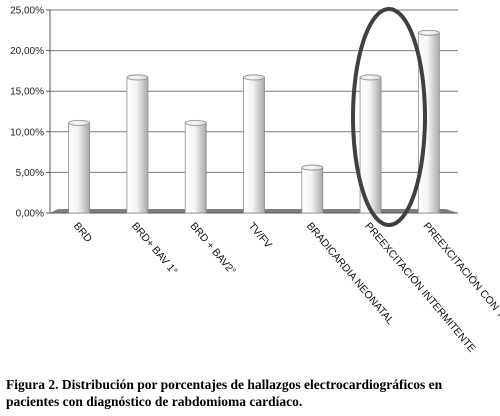 Image resolution: width=500 pixels, height=416 pixels. Describe the element at coordinates (420, 287) in the screenshot. I see `category-label: PREEXCITACIÓN INTERMITENTE` at that location.